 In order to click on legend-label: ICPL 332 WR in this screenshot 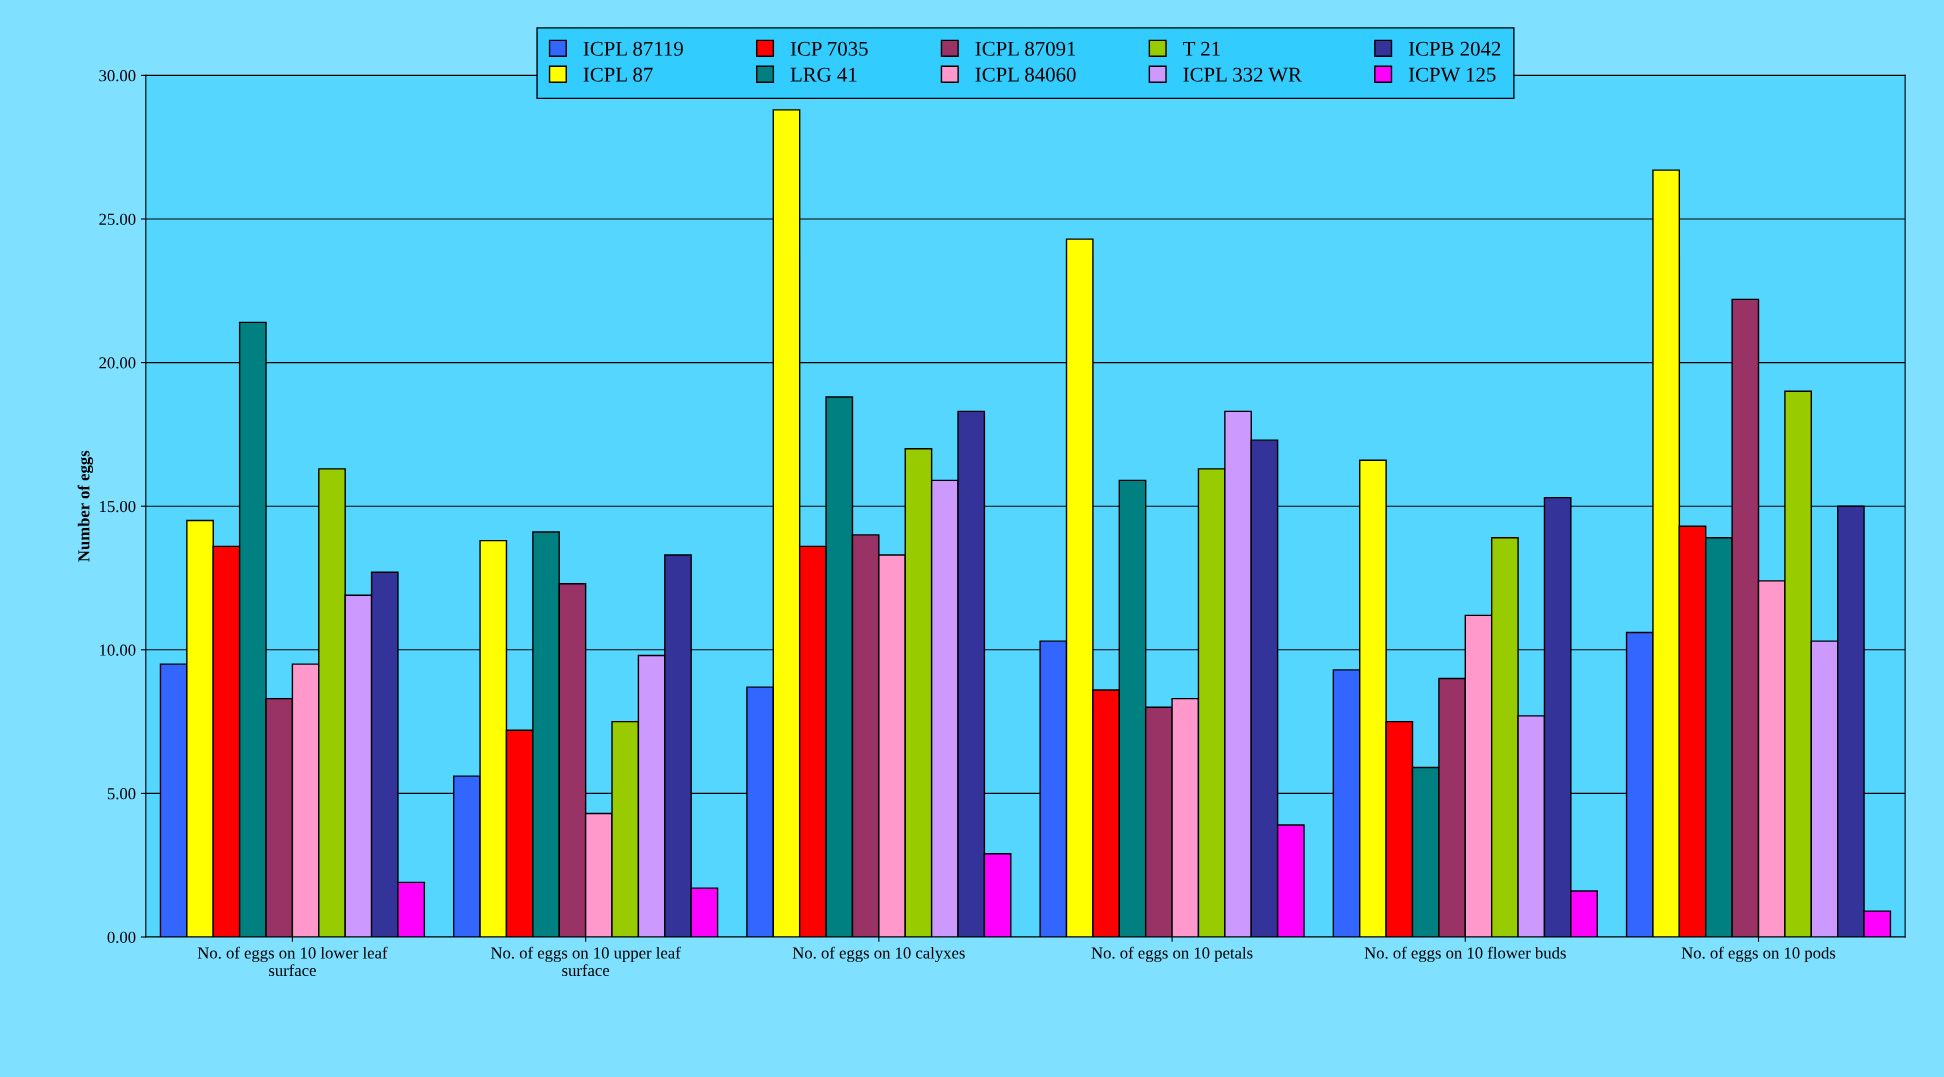, I will do `click(1242, 74)`.